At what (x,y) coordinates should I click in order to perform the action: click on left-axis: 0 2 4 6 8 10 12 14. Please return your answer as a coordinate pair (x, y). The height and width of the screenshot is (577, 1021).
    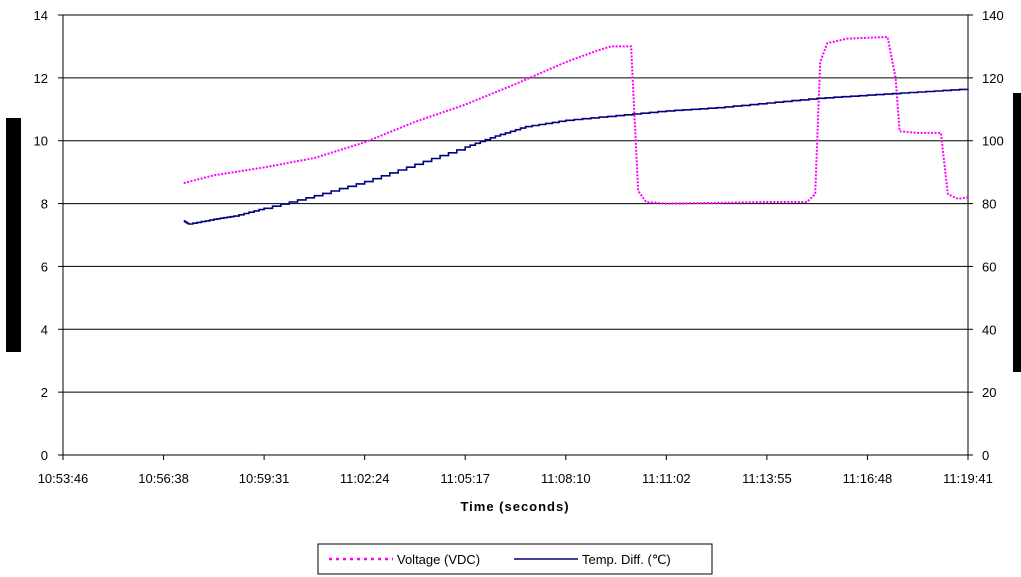
    Looking at the image, I should click on (48, 235).